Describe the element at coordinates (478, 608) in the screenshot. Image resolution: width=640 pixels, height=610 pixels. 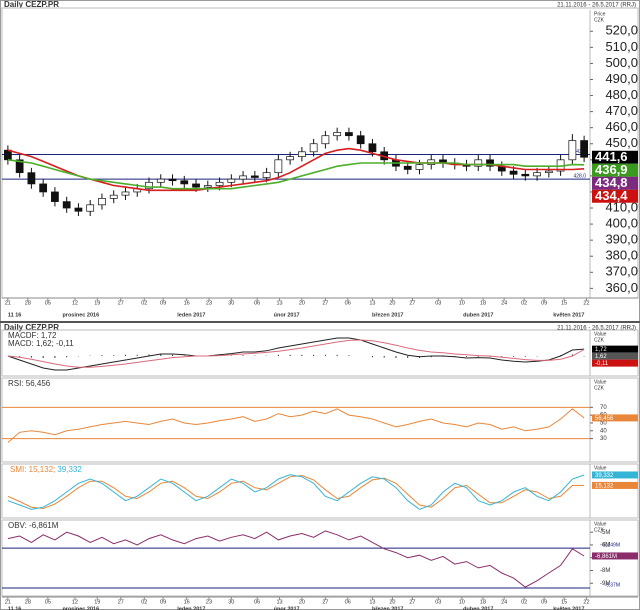
I see `month-label: duben 2017` at that location.